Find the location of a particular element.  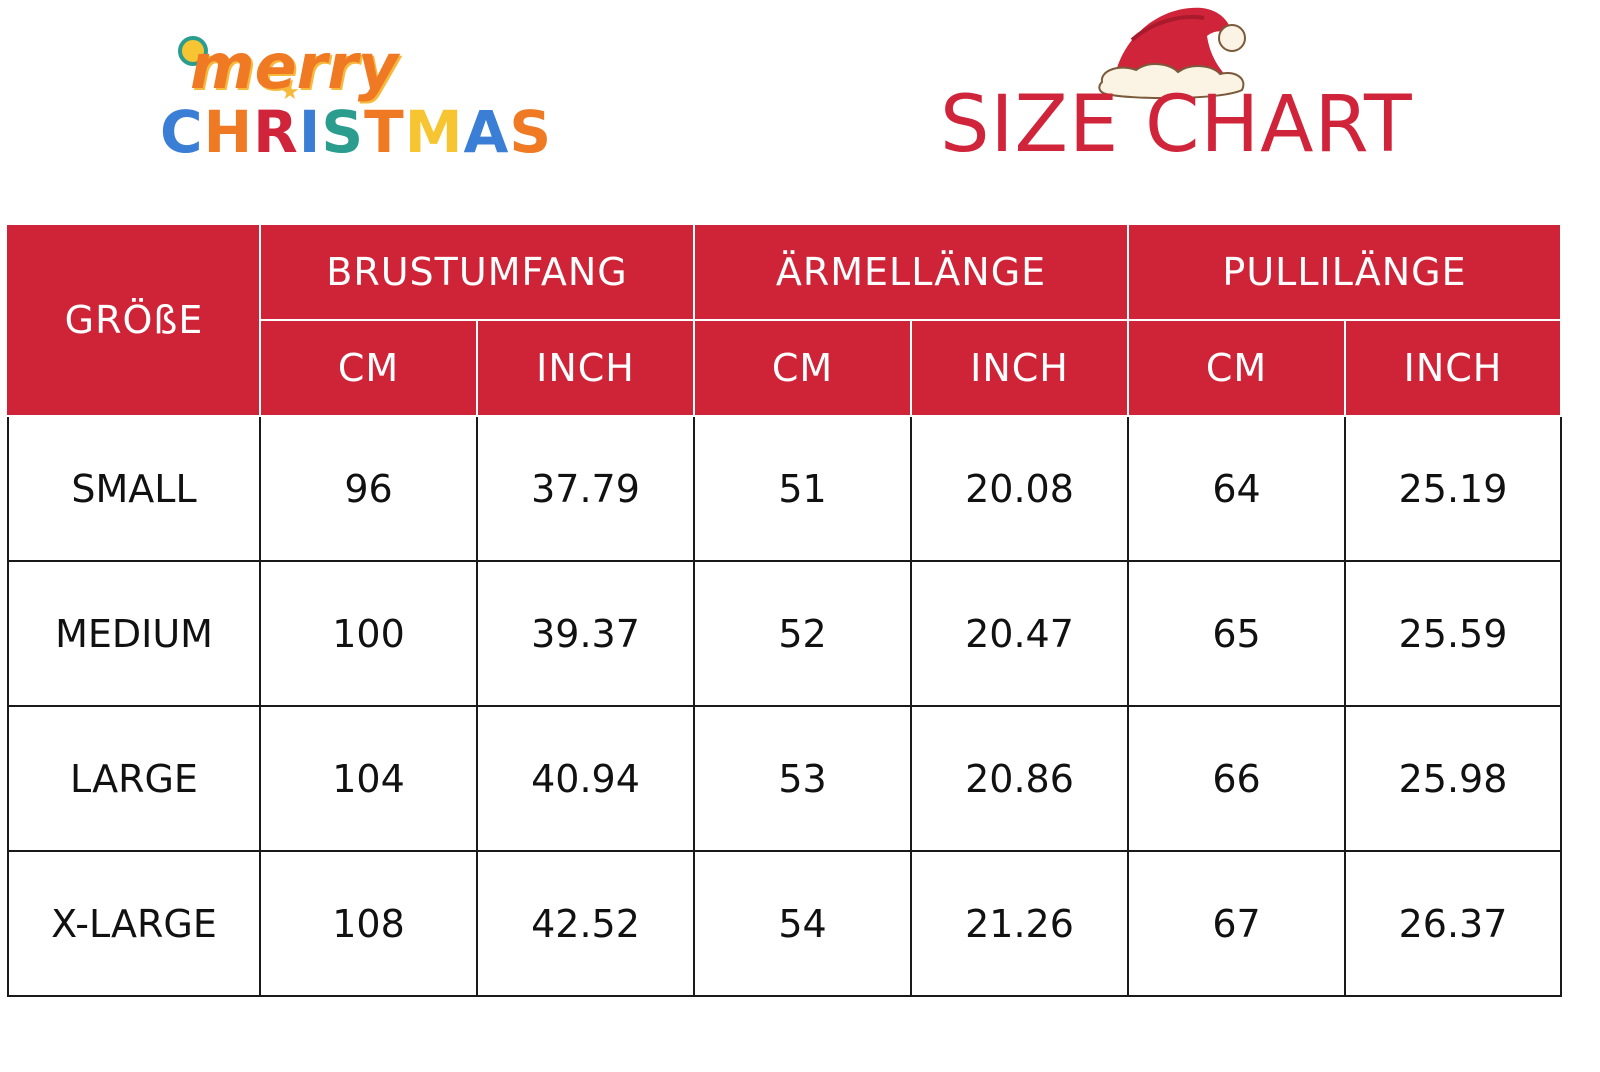

group-header-pullilaenge: PULLILÄNGE is located at coordinates (1345, 272).